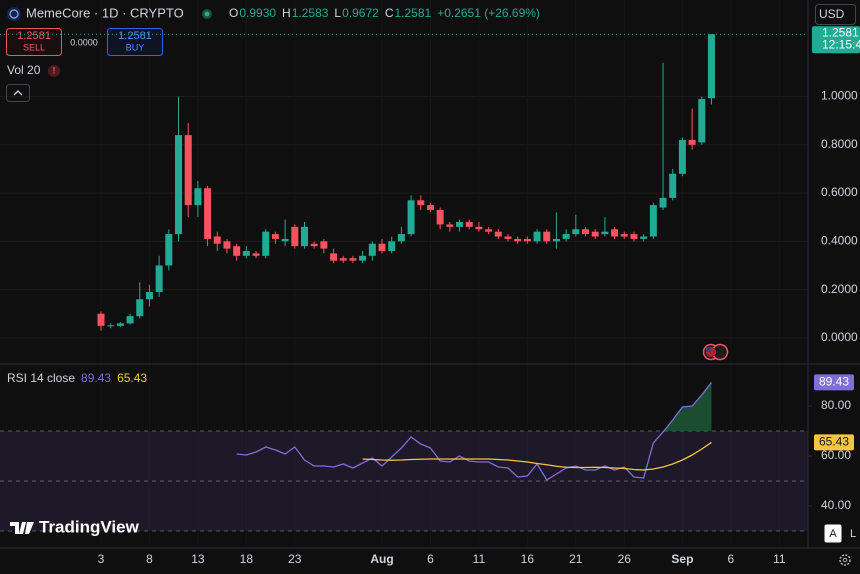 This screenshot has height=574, width=860. What do you see at coordinates (576, 559) in the screenshot?
I see `x-tick-label: 21` at bounding box center [576, 559].